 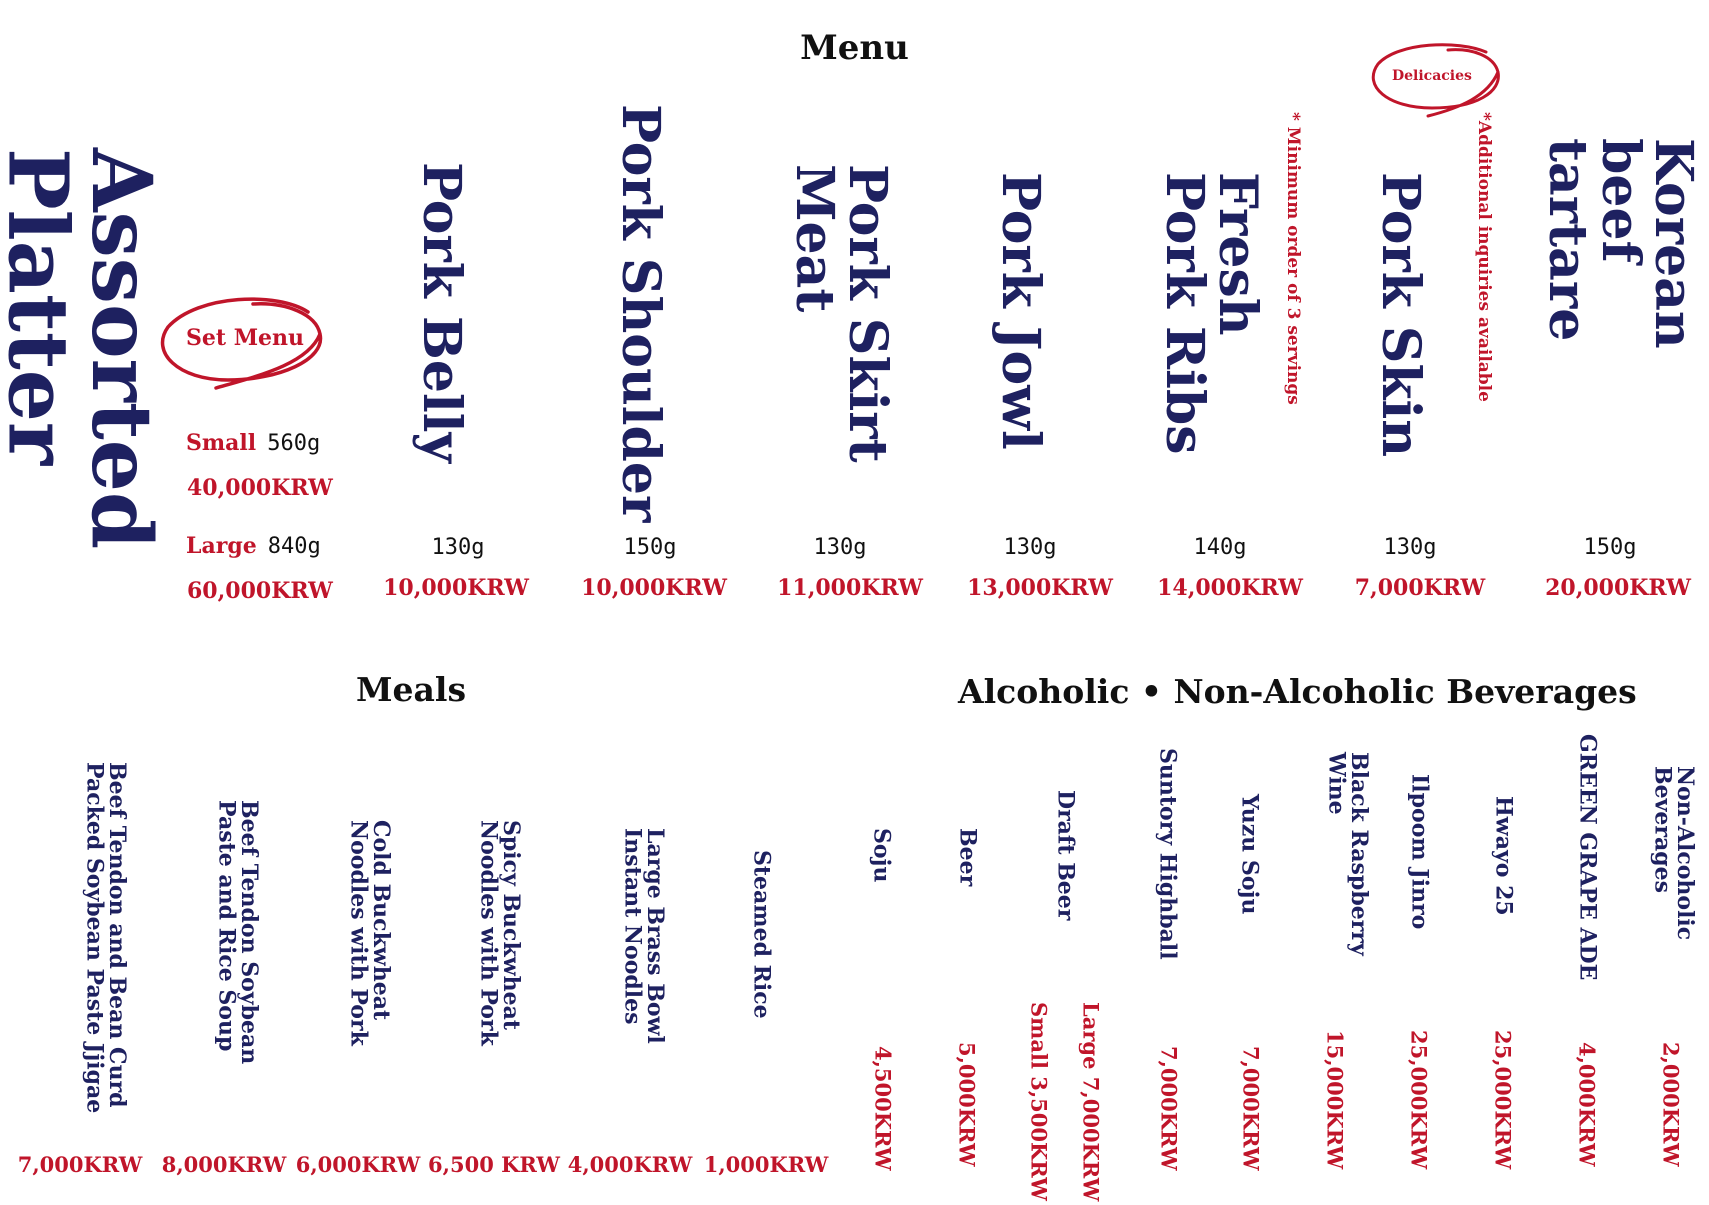 I want to click on set-menu-small-label: Small, so click(x=221, y=443).